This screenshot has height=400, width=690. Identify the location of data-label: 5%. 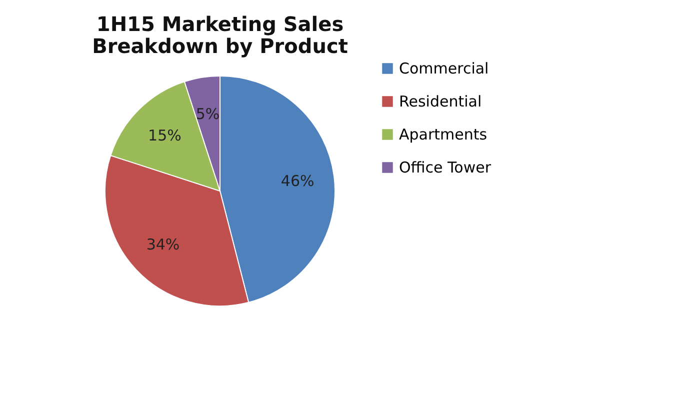
(208, 113).